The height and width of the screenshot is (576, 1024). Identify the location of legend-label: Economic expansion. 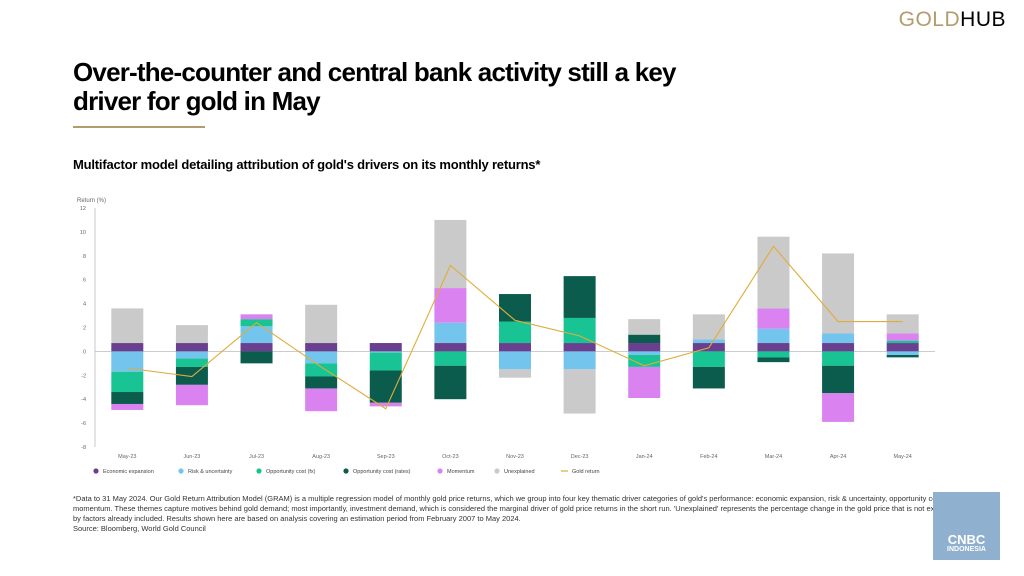
(128, 472).